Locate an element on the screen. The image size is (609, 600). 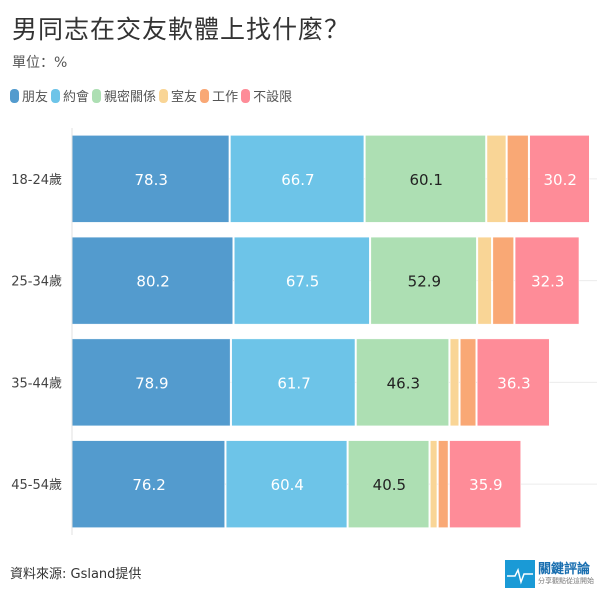
data-label: 30.2 is located at coordinates (560, 180).